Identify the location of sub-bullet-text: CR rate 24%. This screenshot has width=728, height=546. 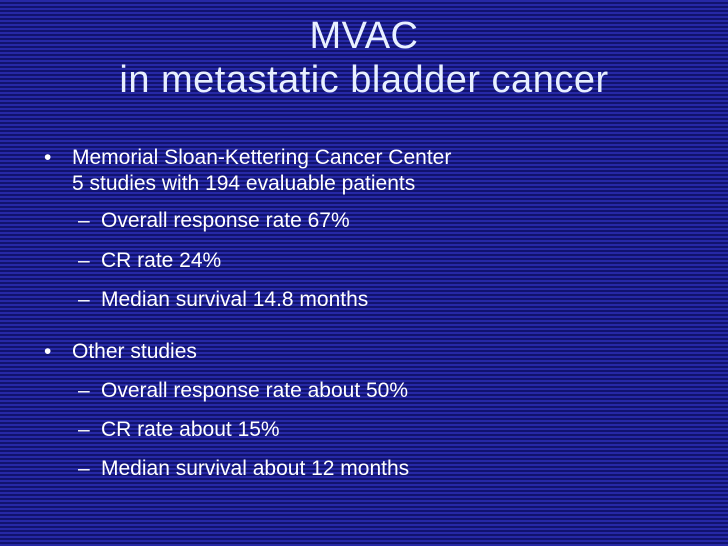
(161, 260).